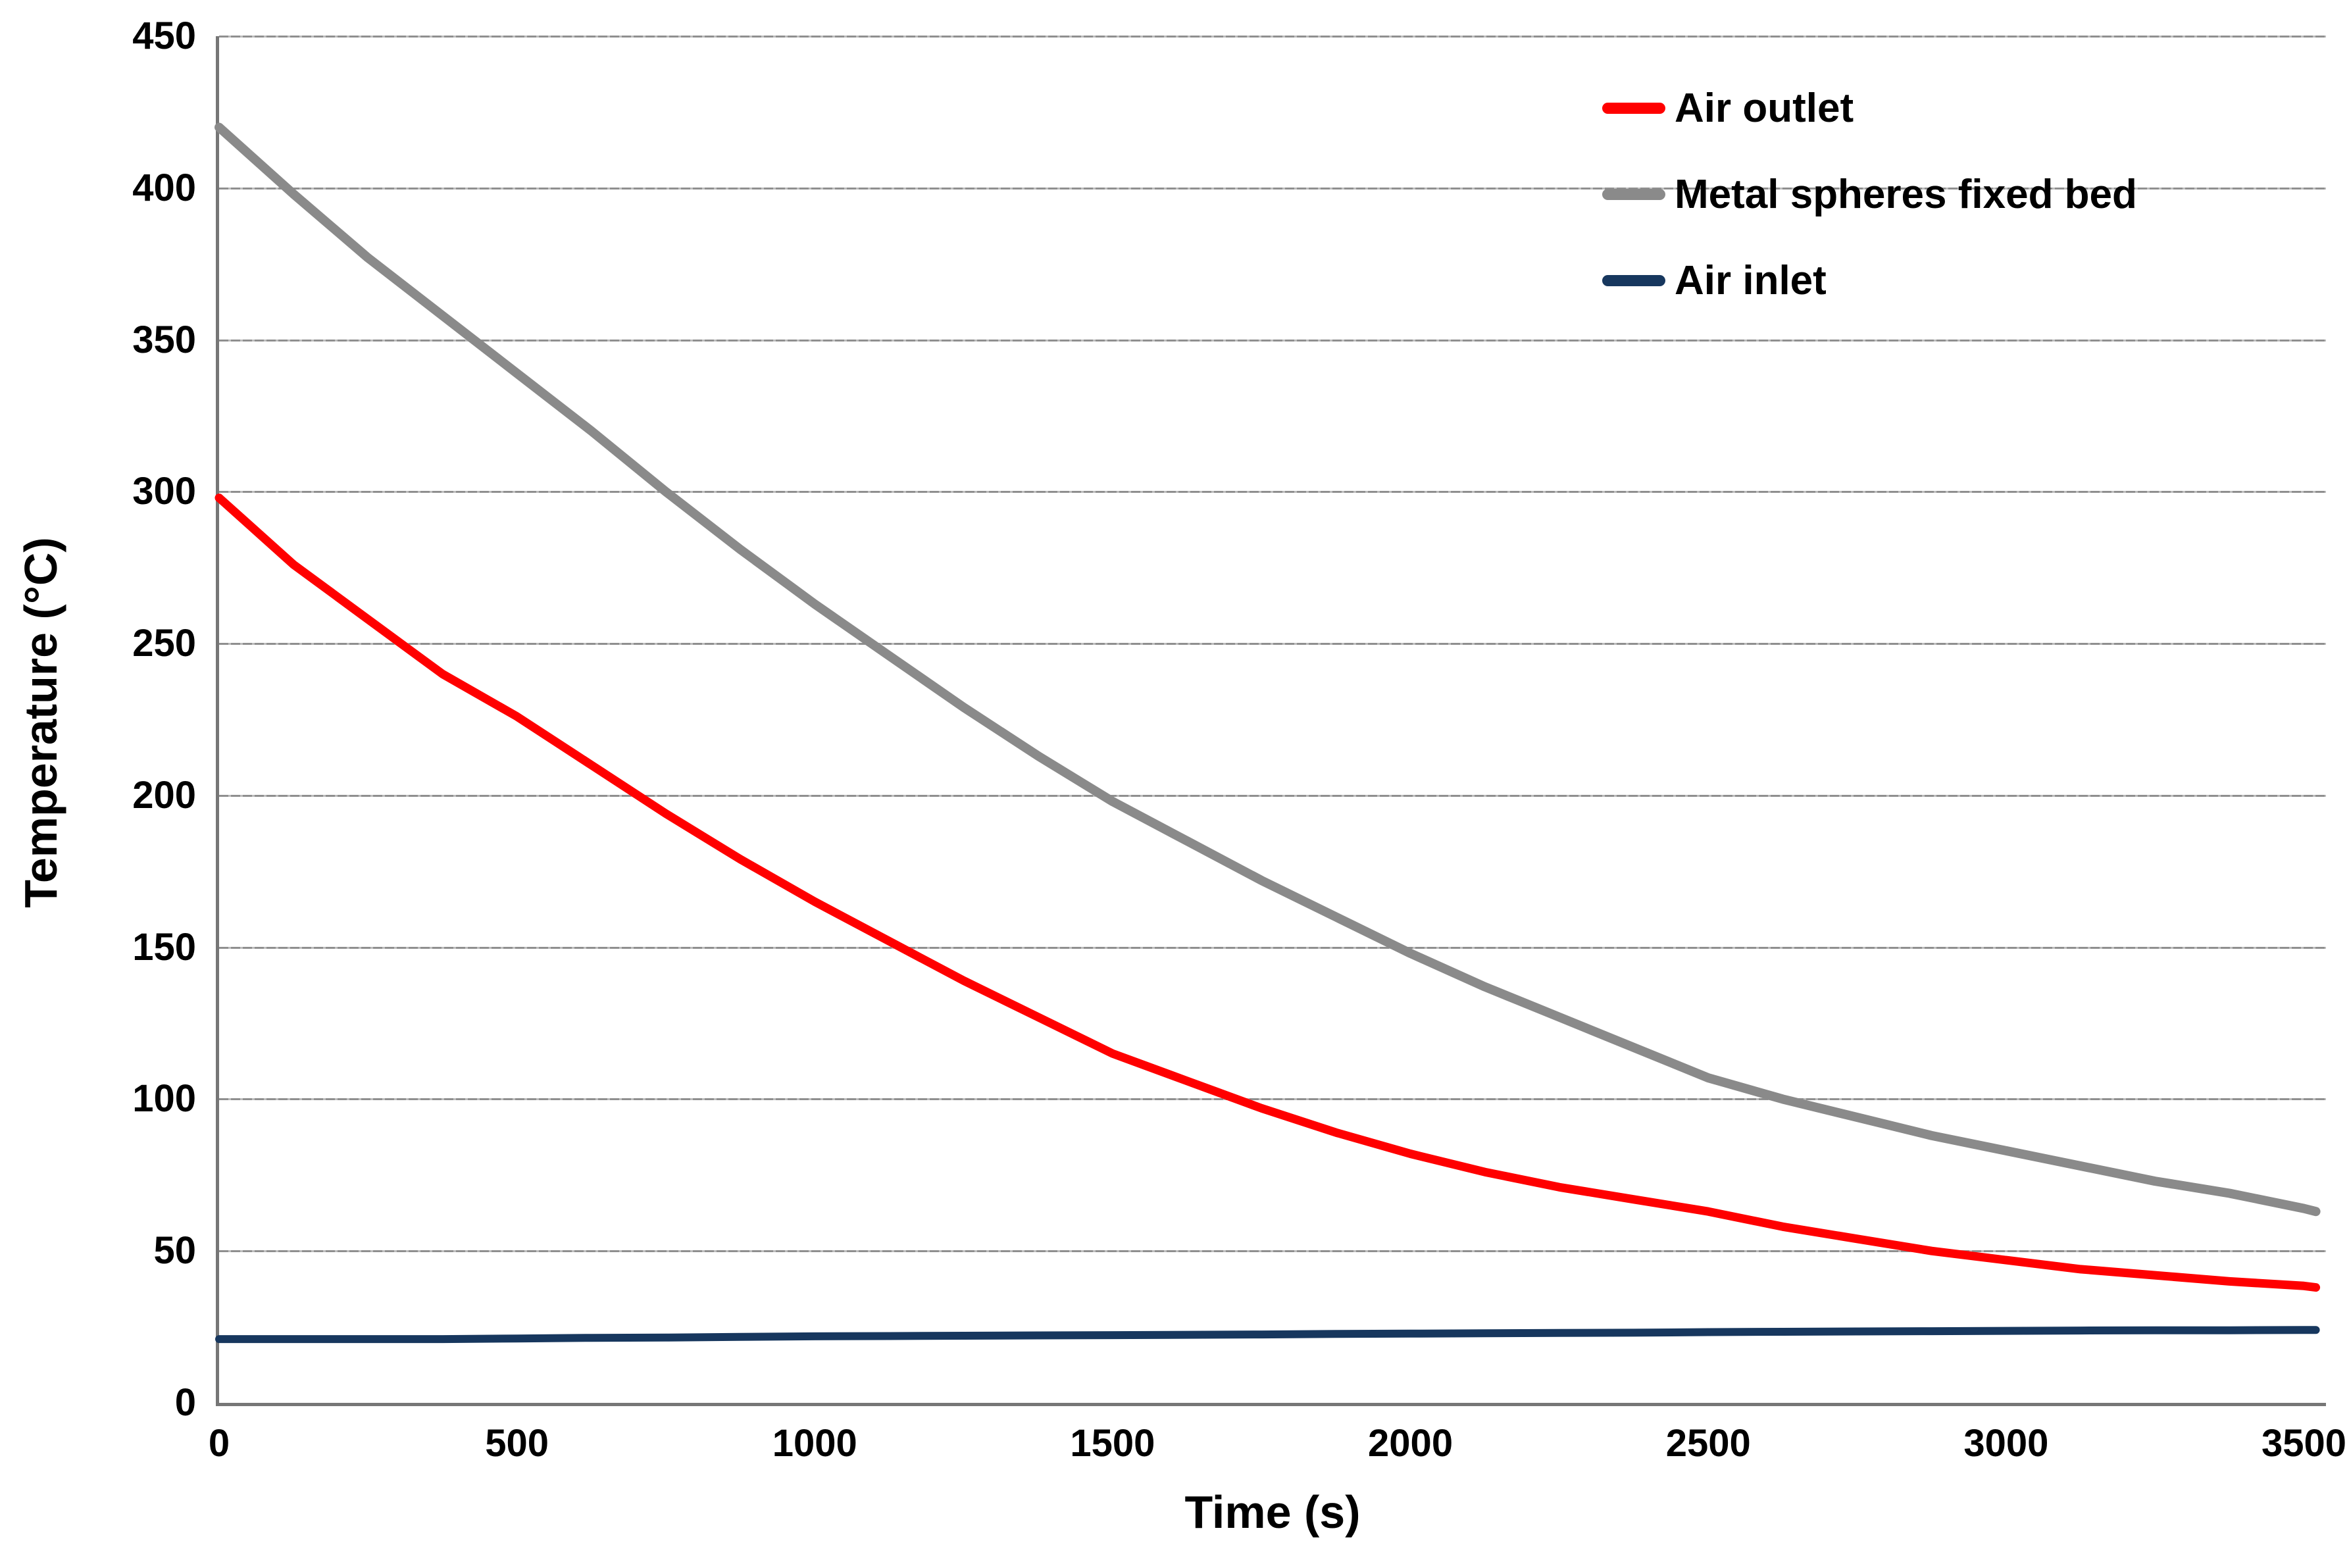 This screenshot has height=1568, width=2349. I want to click on y-tick-label: 150, so click(164, 947).